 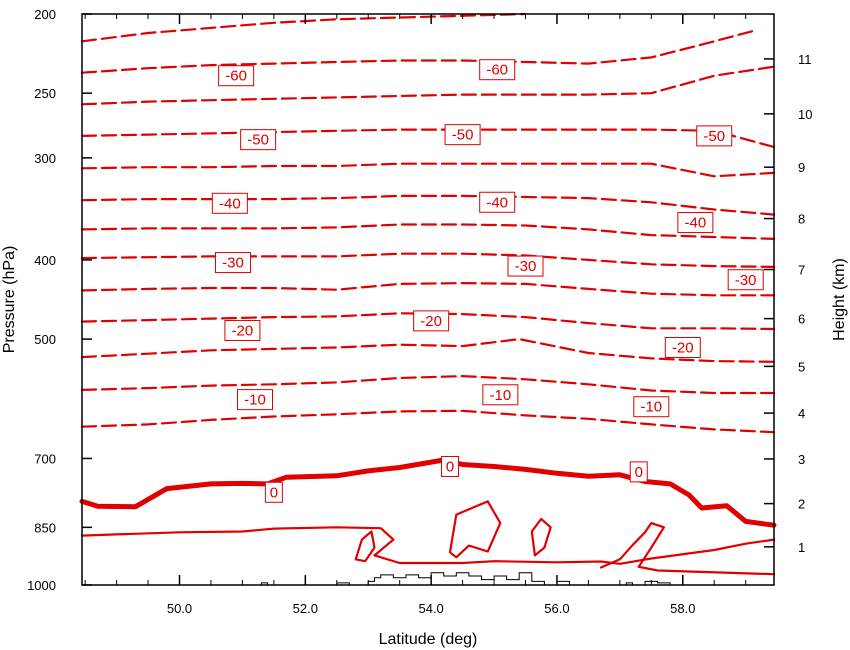 I want to click on y-axis-height: 1 2 3 4 5 6 7 8 9 10 11, so click(x=788, y=303).